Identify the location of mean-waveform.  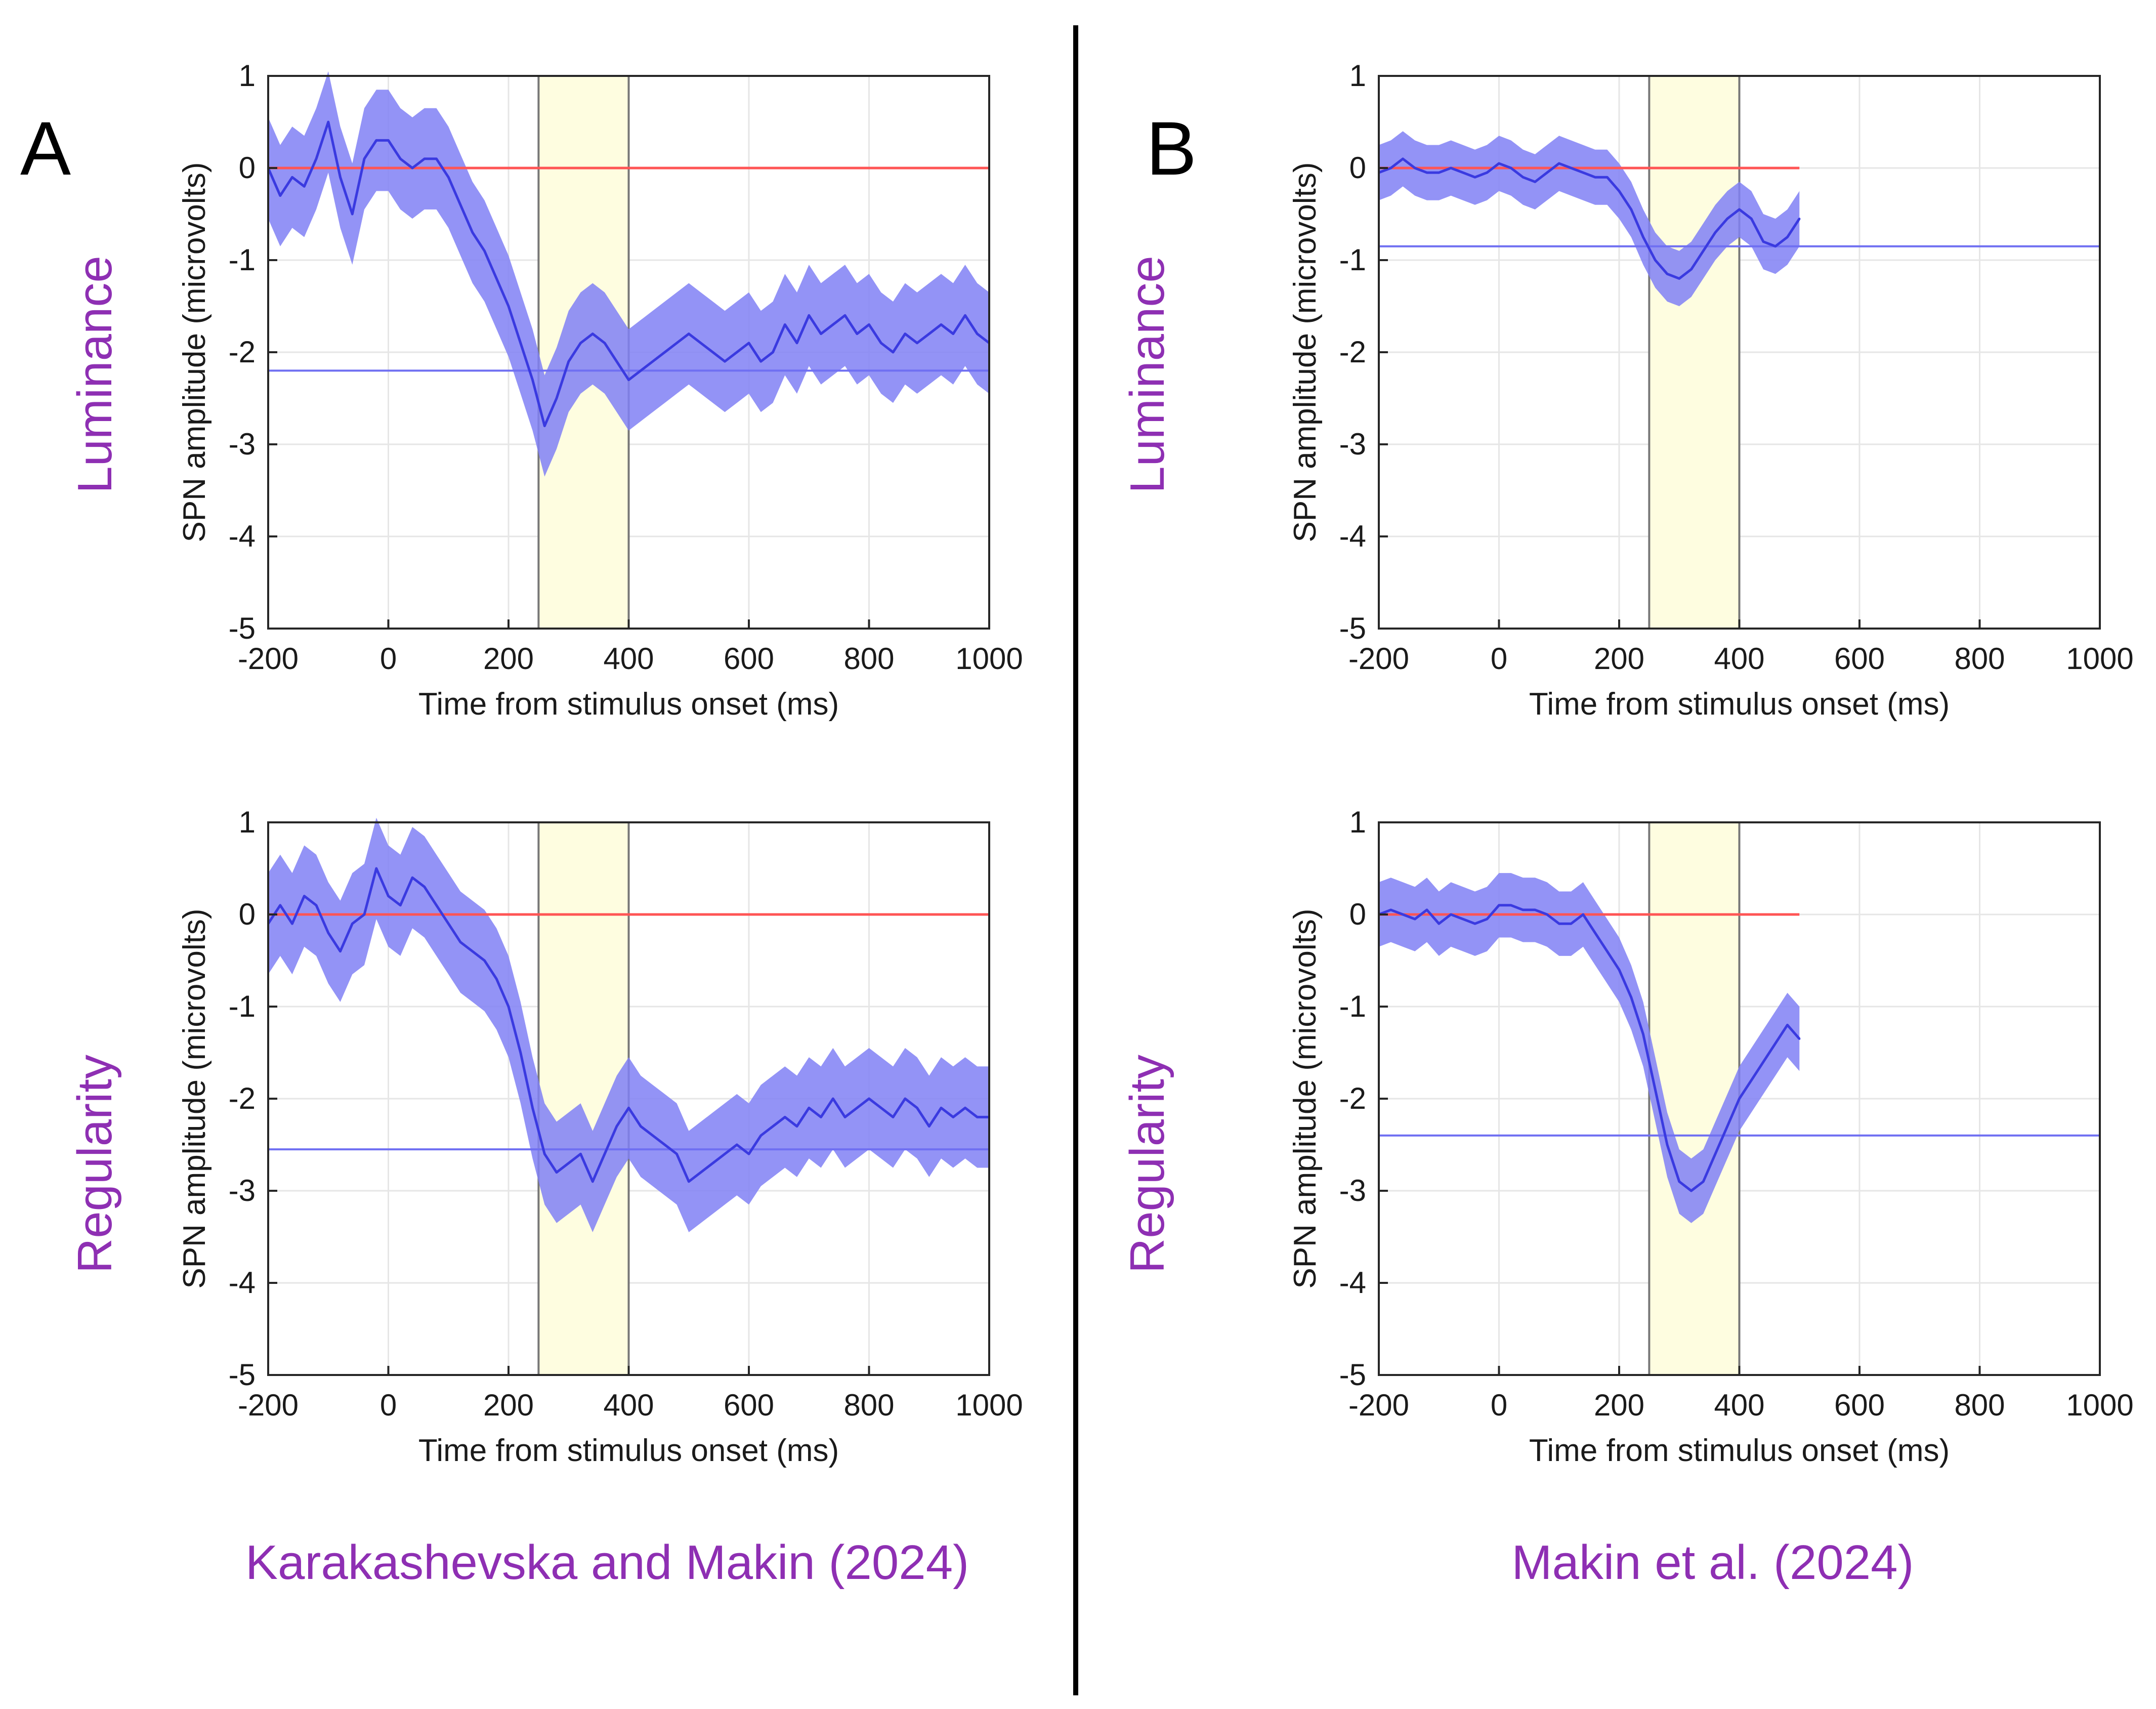
(1589, 219).